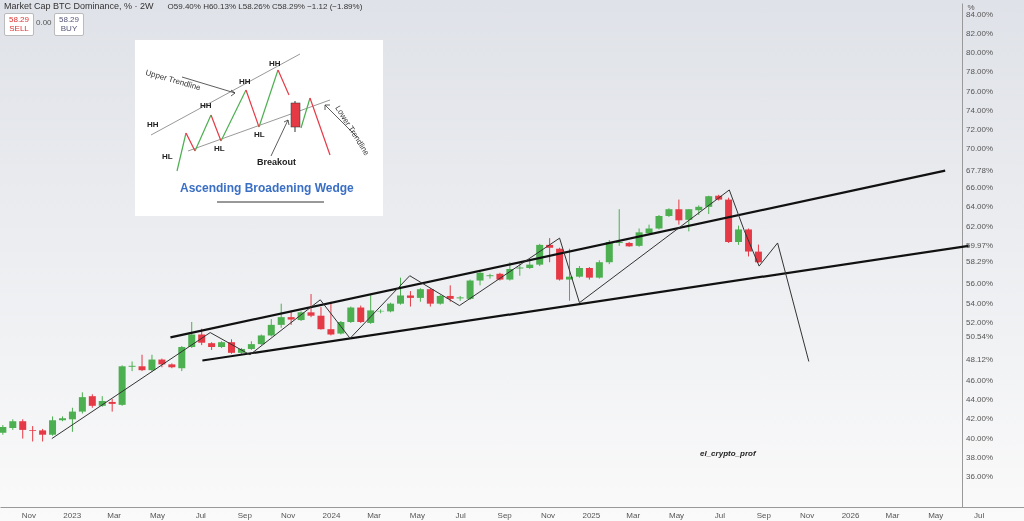 This screenshot has width=1024, height=521. What do you see at coordinates (980, 380) in the screenshot?
I see `y-tick-label: 46.00%` at bounding box center [980, 380].